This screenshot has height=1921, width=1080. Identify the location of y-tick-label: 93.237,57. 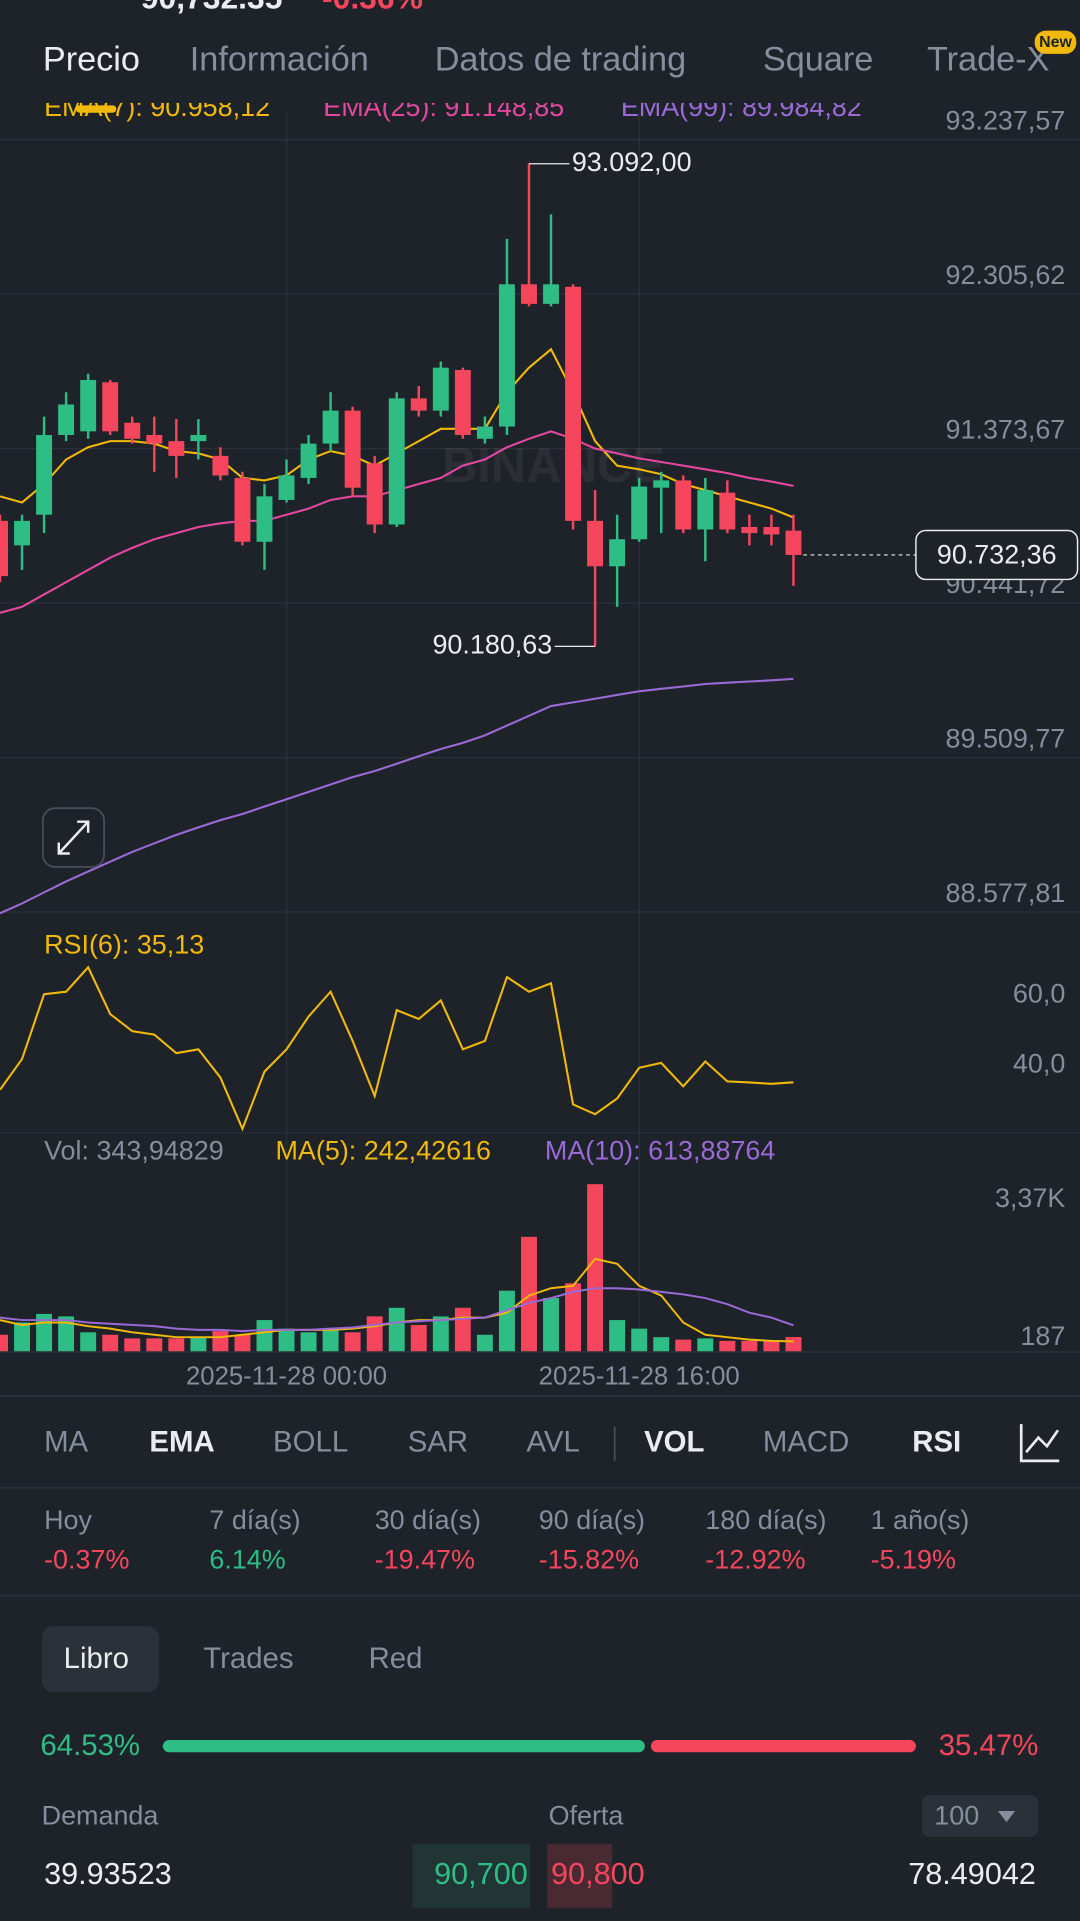
(1006, 121).